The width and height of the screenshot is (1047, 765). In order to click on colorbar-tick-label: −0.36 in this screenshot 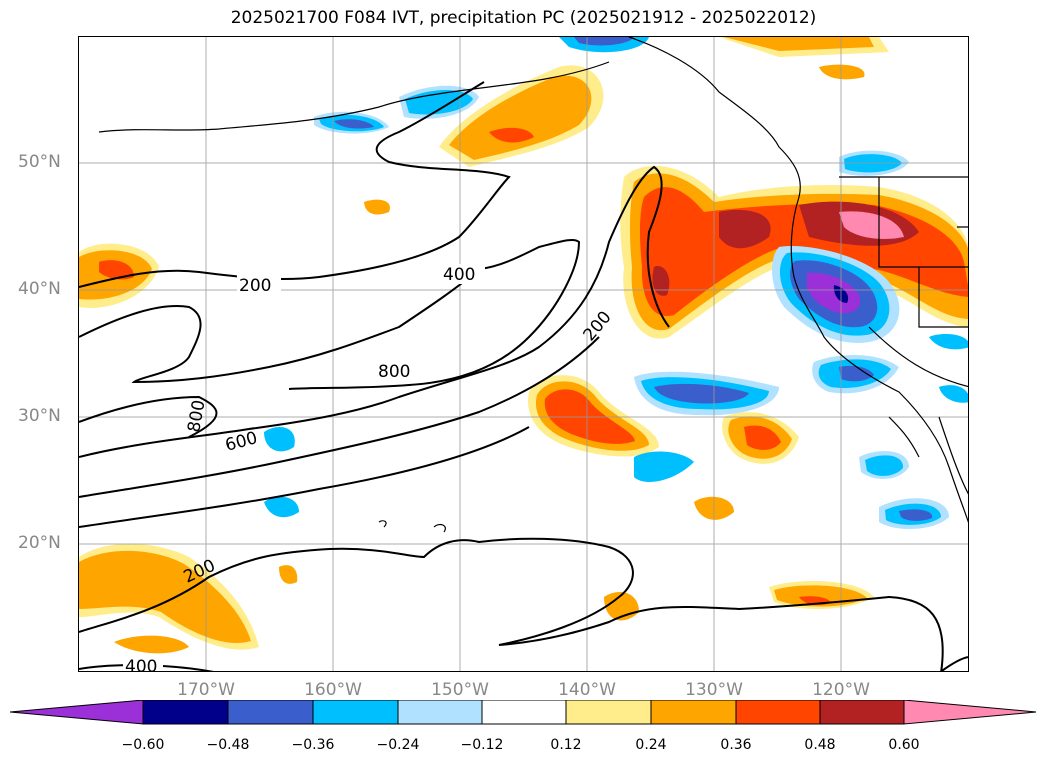, I will do `click(313, 745)`.